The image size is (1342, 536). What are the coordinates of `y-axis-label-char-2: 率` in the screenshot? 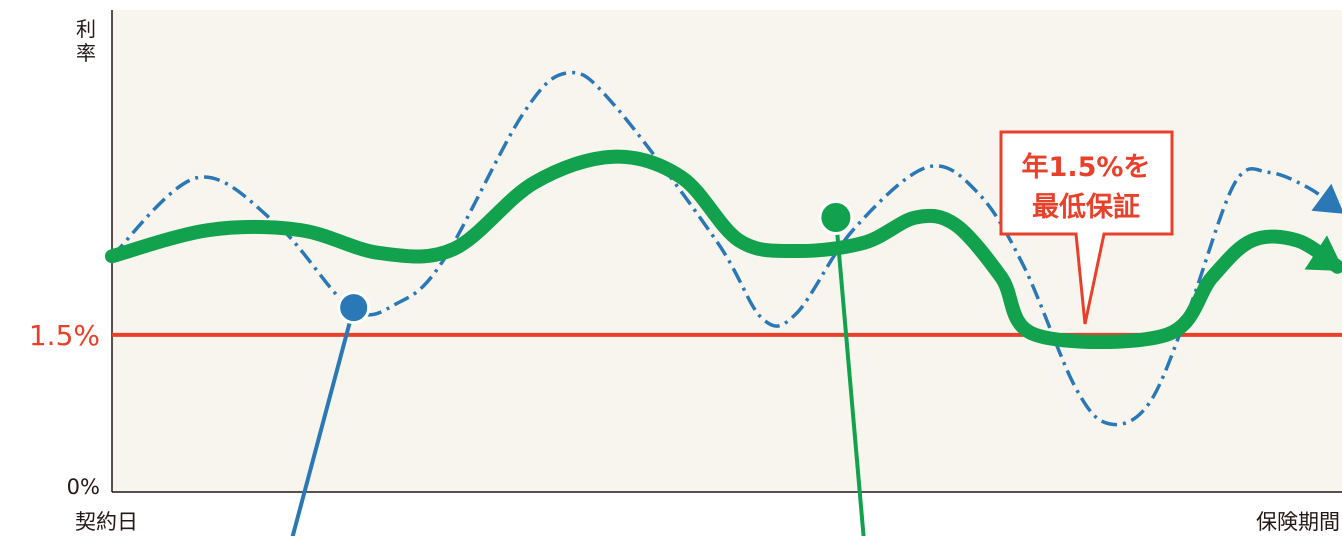 It's located at (86, 53).